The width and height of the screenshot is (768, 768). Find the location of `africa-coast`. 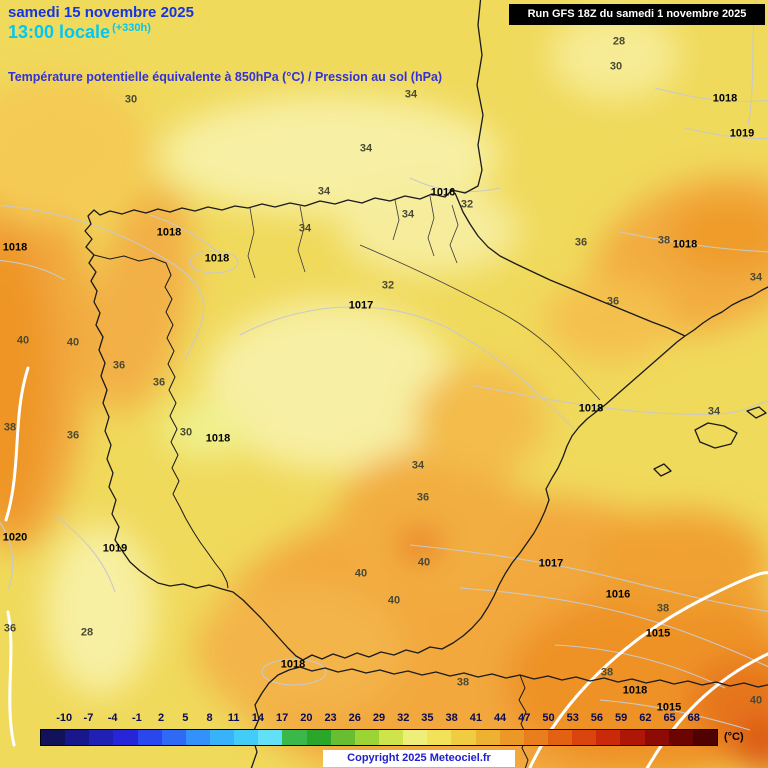

africa-coast is located at coordinates (509, 717).